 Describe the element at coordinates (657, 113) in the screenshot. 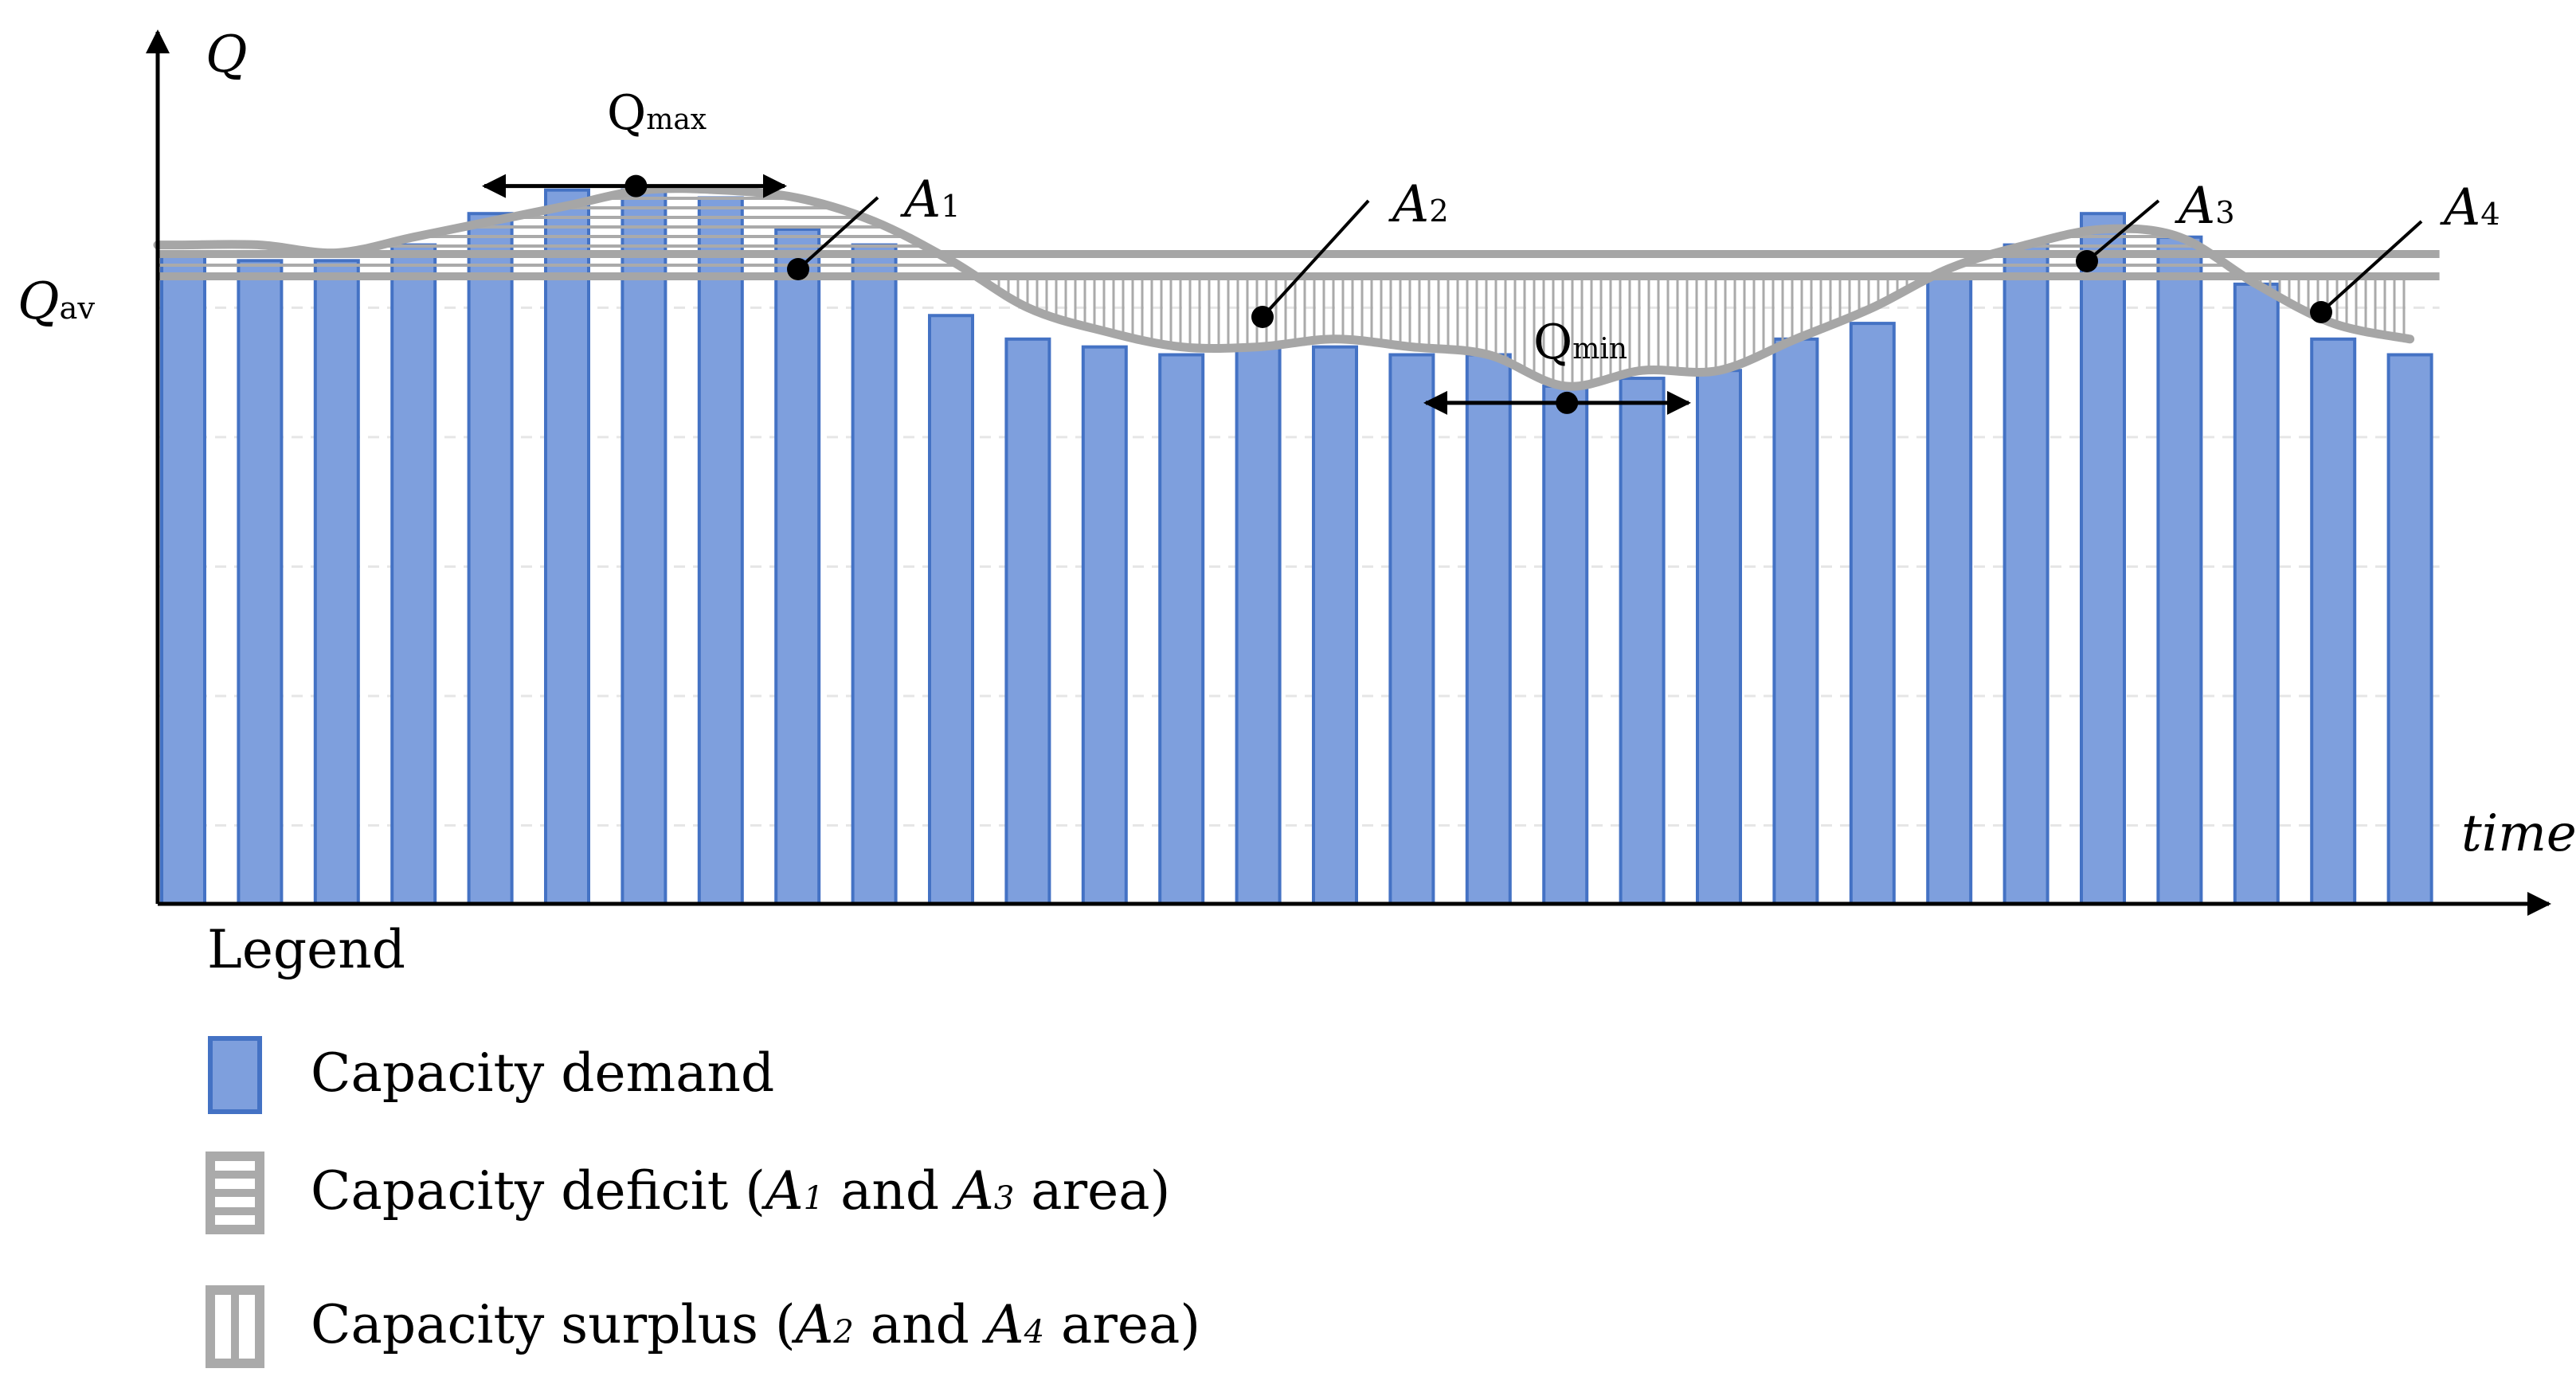

I see `q-max-label: Qmax` at that location.